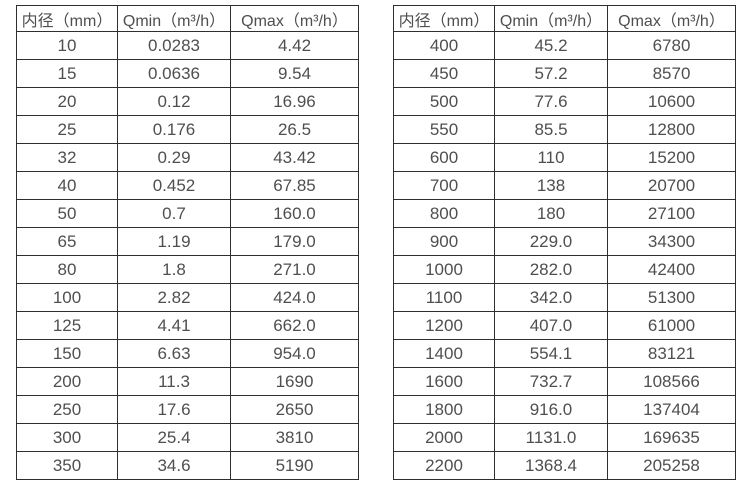 This screenshot has height=483, width=750. I want to click on table-cell: 42400, so click(671, 269).